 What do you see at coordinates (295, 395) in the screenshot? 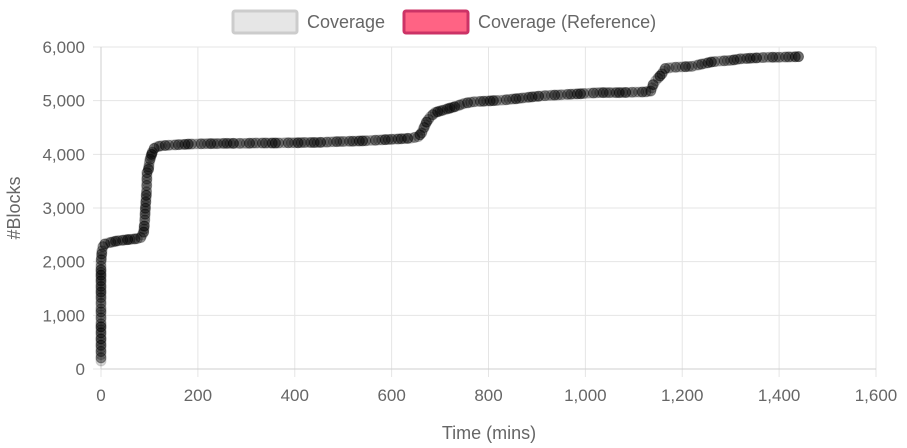
I see `x-tick-label: 400` at bounding box center [295, 395].